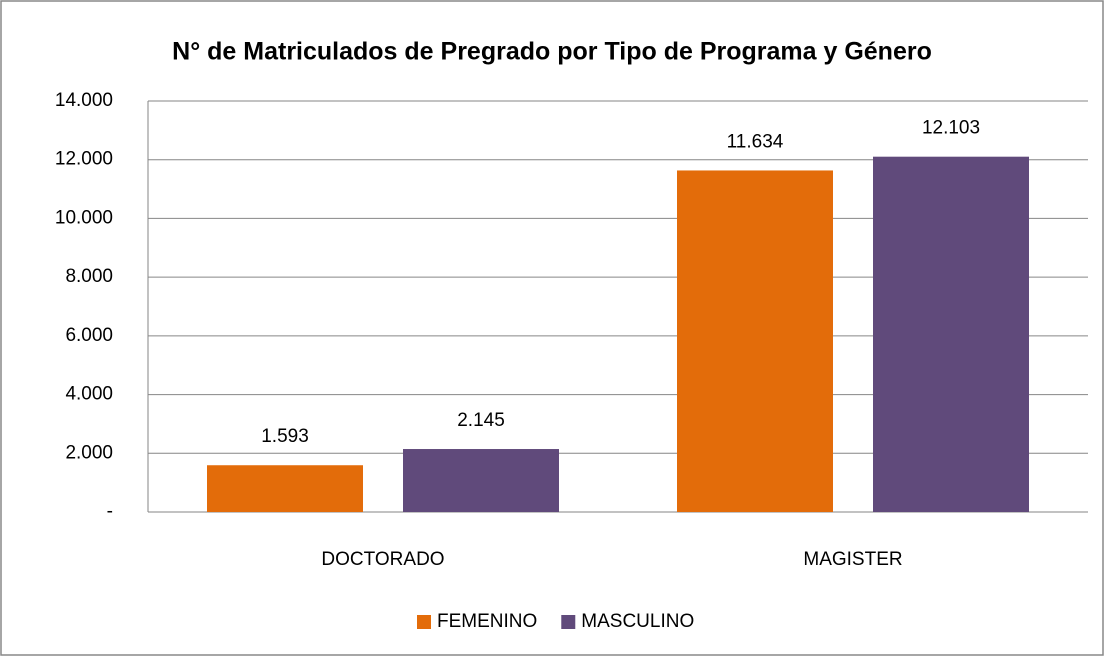 The height and width of the screenshot is (662, 1105). I want to click on y-tick-label: 2.000, so click(89, 452).